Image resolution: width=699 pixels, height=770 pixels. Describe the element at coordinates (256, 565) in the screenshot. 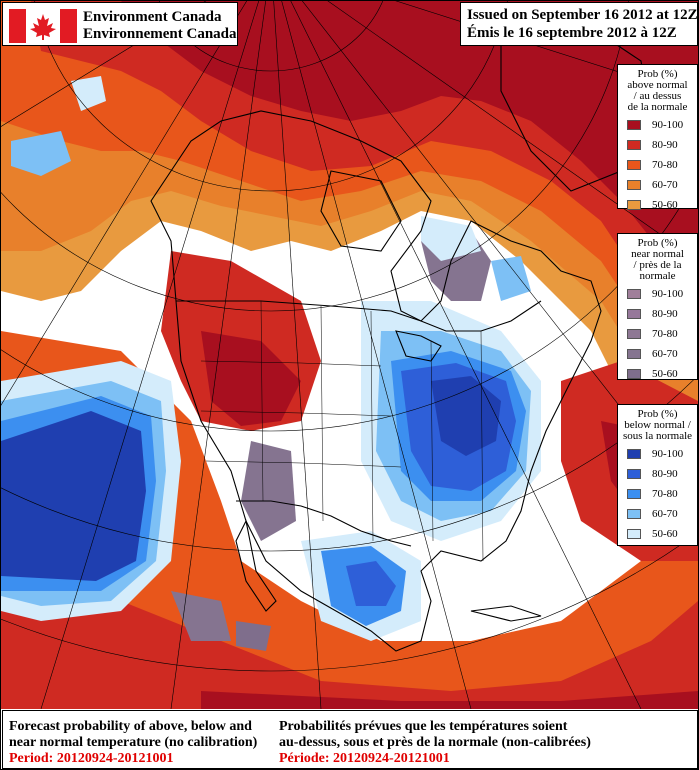

I see `baja` at that location.